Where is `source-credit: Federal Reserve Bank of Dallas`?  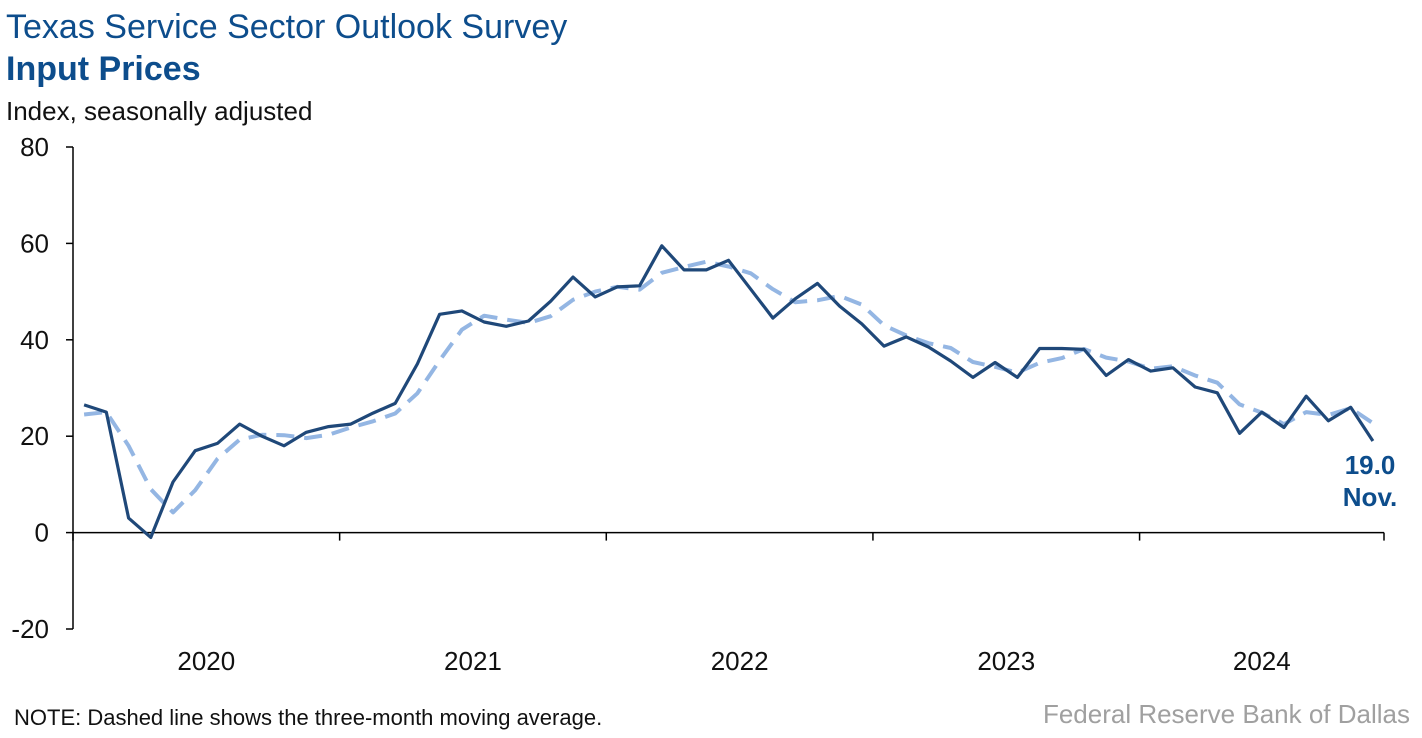 source-credit: Federal Reserve Bank of Dallas is located at coordinates (1226, 714).